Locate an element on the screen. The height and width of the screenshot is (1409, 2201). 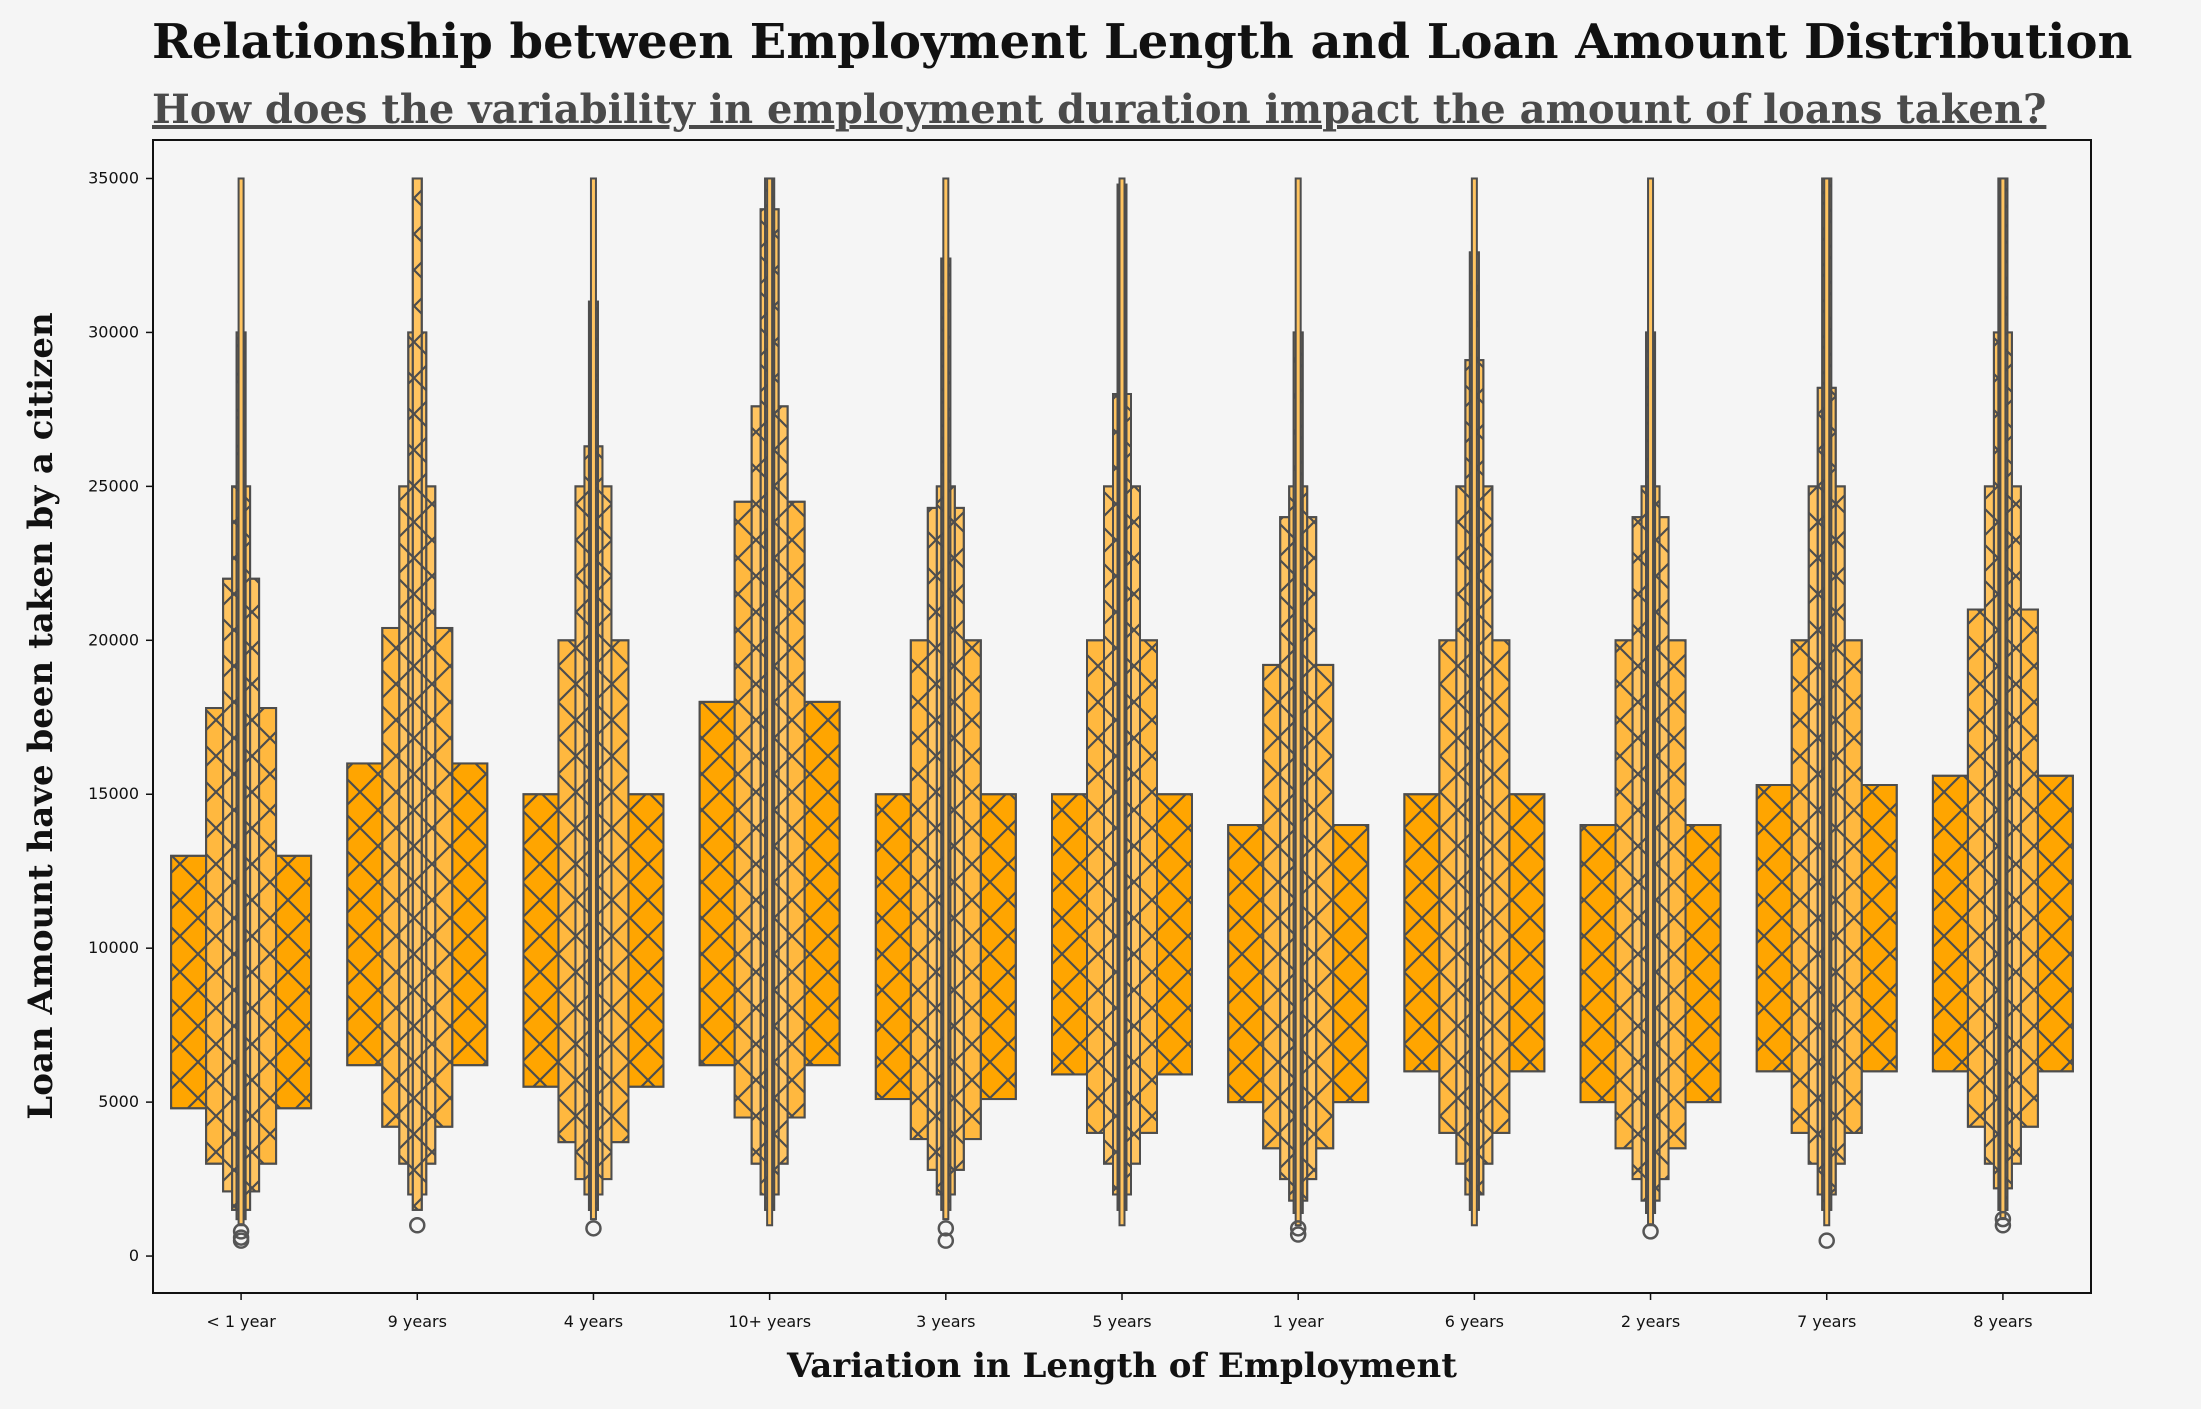
y-tick-label: 35000 is located at coordinates (113, 177).